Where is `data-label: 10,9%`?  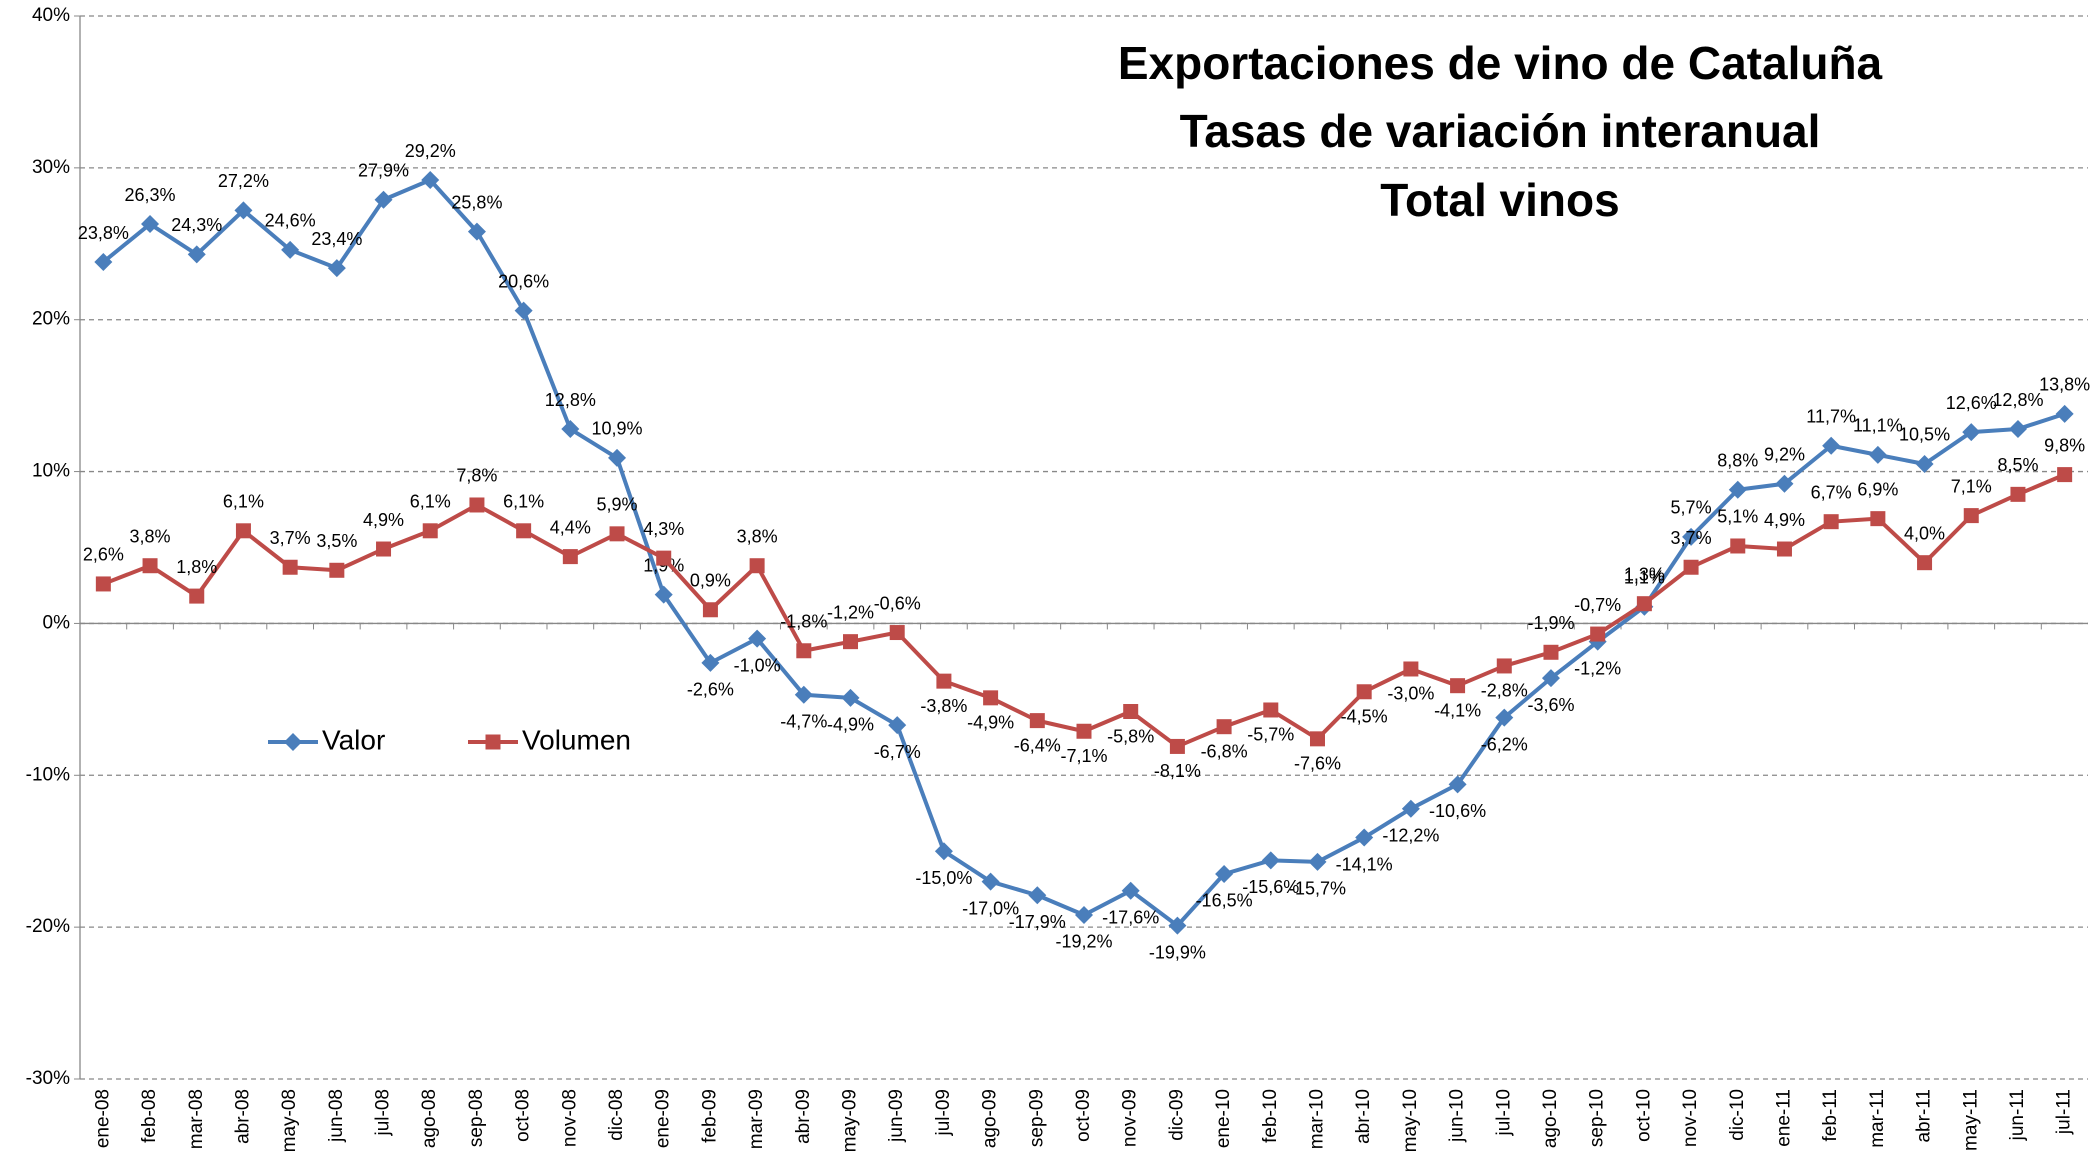
data-label: 10,9% is located at coordinates (616, 429).